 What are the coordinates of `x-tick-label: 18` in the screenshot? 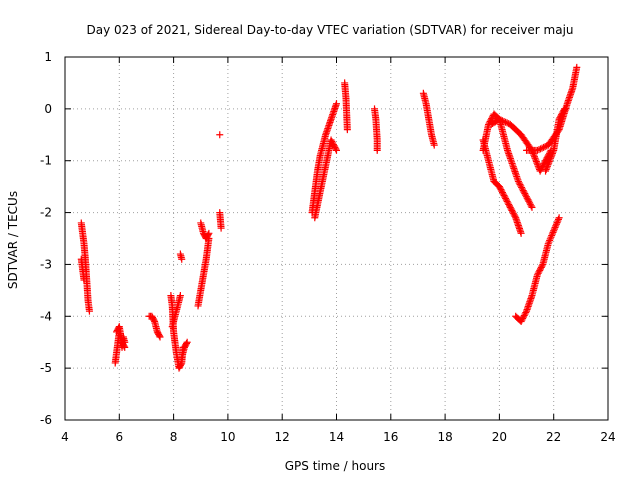 It's located at (444, 437).